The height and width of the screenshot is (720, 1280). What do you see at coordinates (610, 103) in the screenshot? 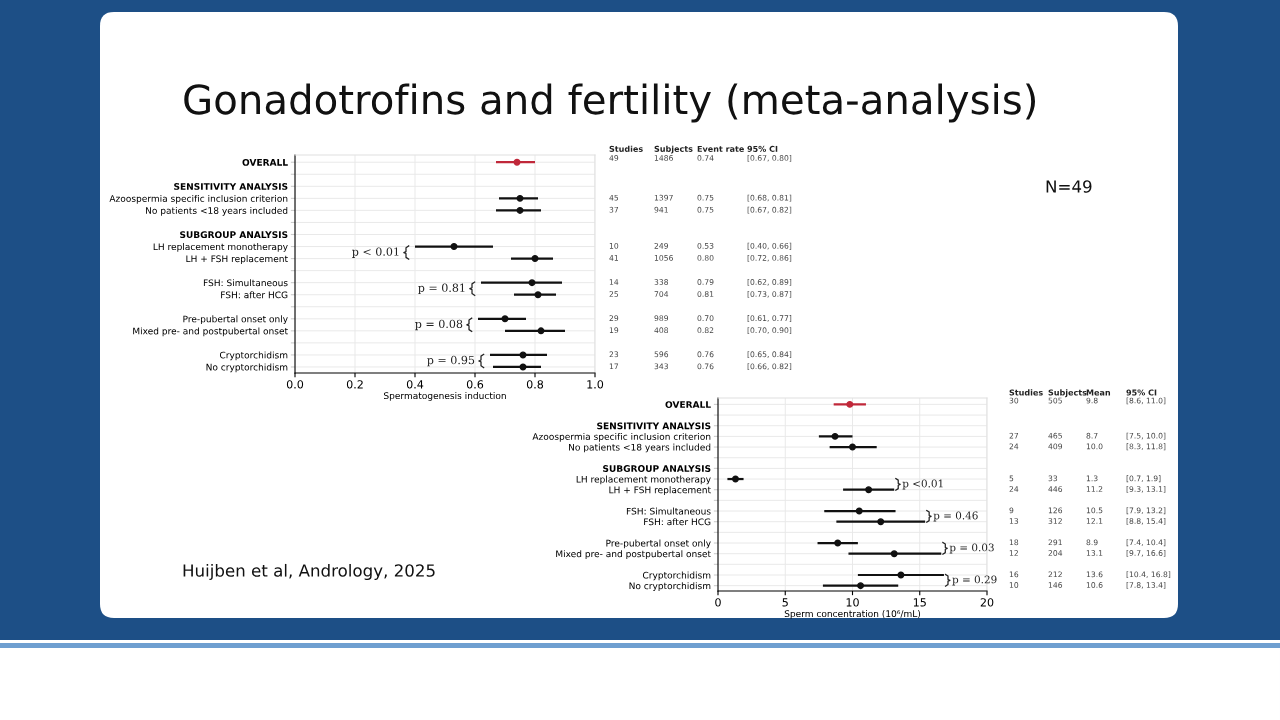
I see `chart-title: Gonadotrofins and fertility (meta-analysis)` at bounding box center [610, 103].